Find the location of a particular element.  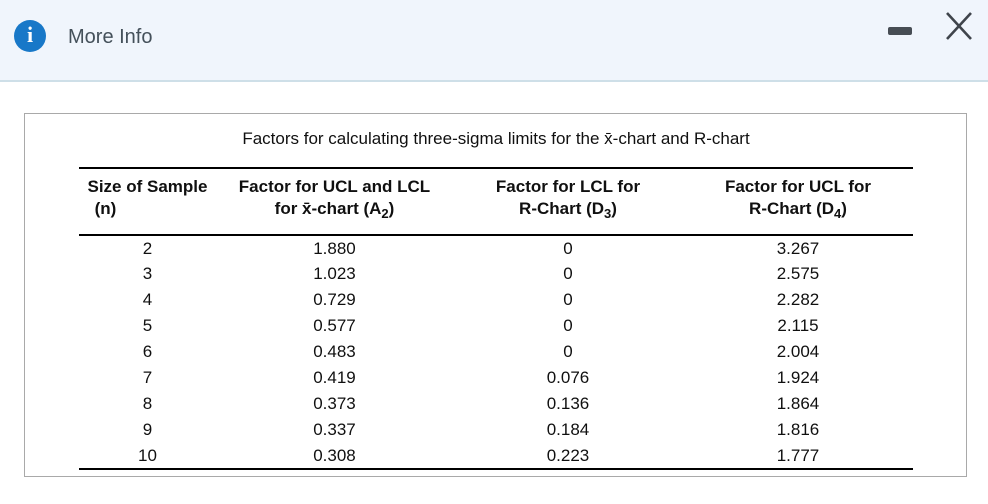

table-row: 4 0.729 0 2.282 is located at coordinates (496, 300).